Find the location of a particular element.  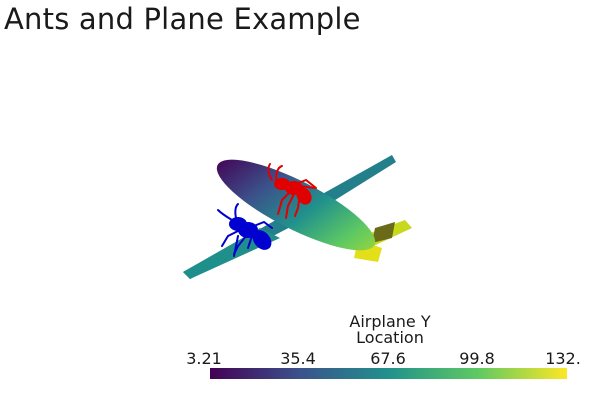

scalar-bar-title-line2: Location is located at coordinates (390, 337).